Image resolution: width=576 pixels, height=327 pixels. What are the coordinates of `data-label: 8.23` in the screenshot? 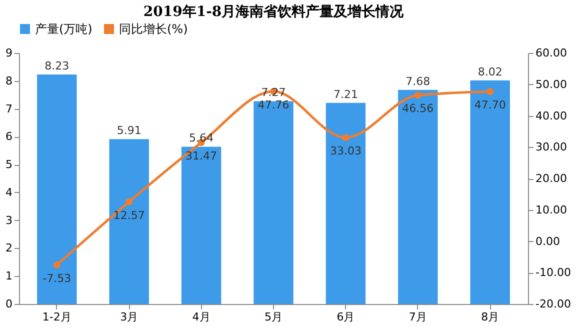 It's located at (57, 65).